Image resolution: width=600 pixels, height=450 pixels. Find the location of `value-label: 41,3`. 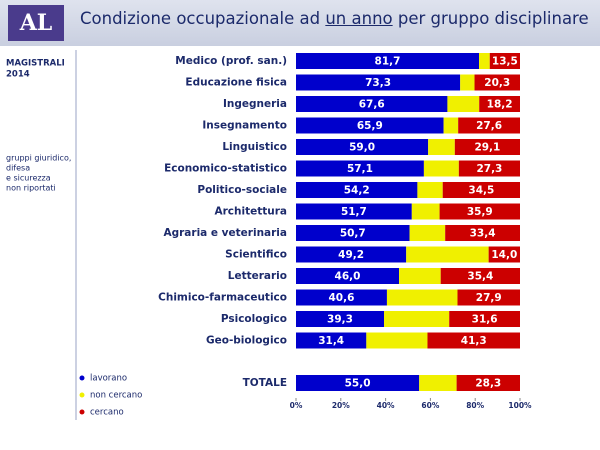

value-label: 41,3 is located at coordinates (474, 341).